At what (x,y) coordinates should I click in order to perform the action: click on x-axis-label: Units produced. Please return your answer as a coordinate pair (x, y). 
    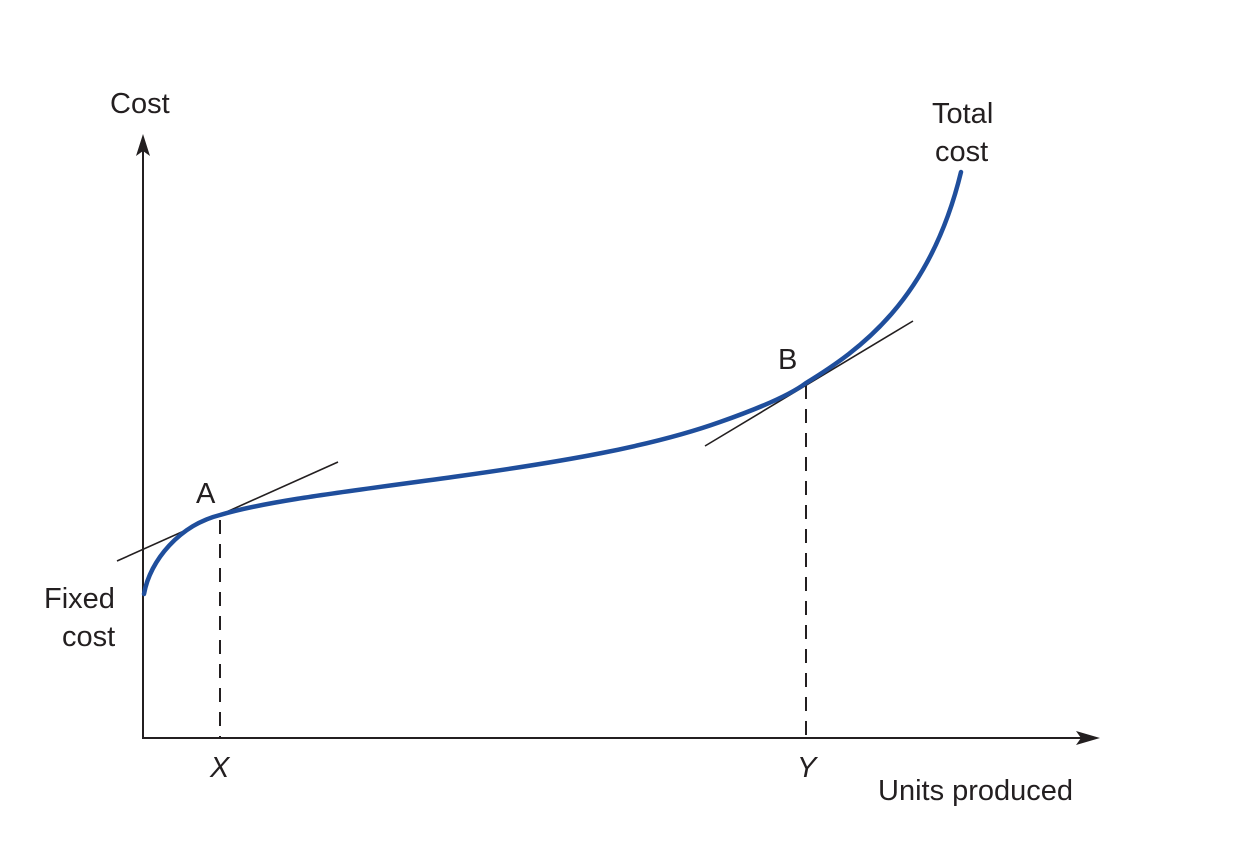
    Looking at the image, I should click on (975, 791).